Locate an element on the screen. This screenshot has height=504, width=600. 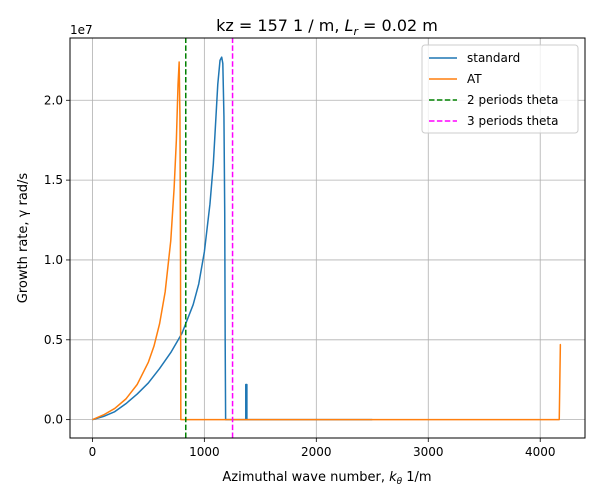
y-tick-label: 0.0 is located at coordinates (53, 420).